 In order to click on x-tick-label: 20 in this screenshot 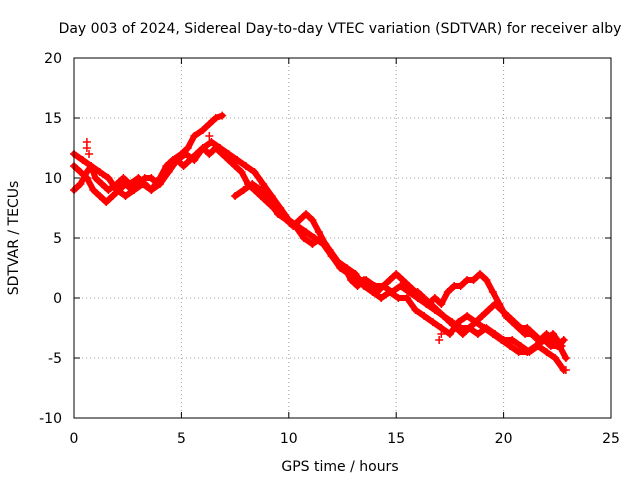, I will do `click(504, 439)`.